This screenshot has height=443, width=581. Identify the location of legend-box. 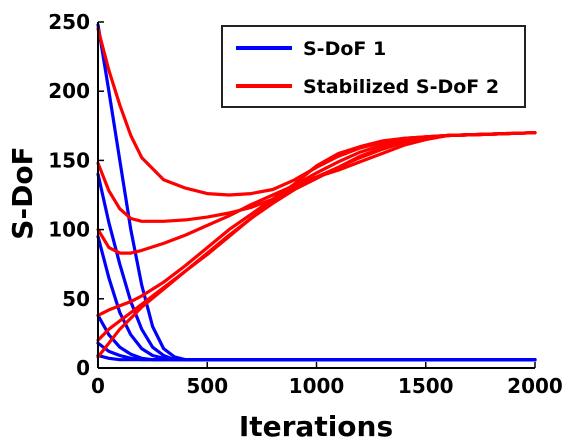
(373, 66).